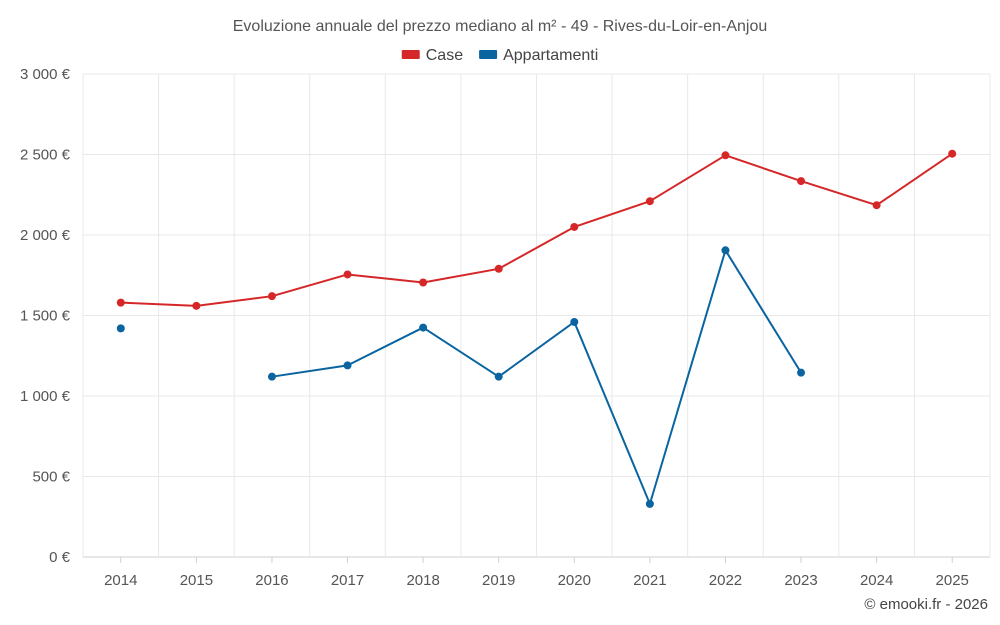 The height and width of the screenshot is (625, 1000). What do you see at coordinates (952, 580) in the screenshot?
I see `x-tick-label: 2025` at bounding box center [952, 580].